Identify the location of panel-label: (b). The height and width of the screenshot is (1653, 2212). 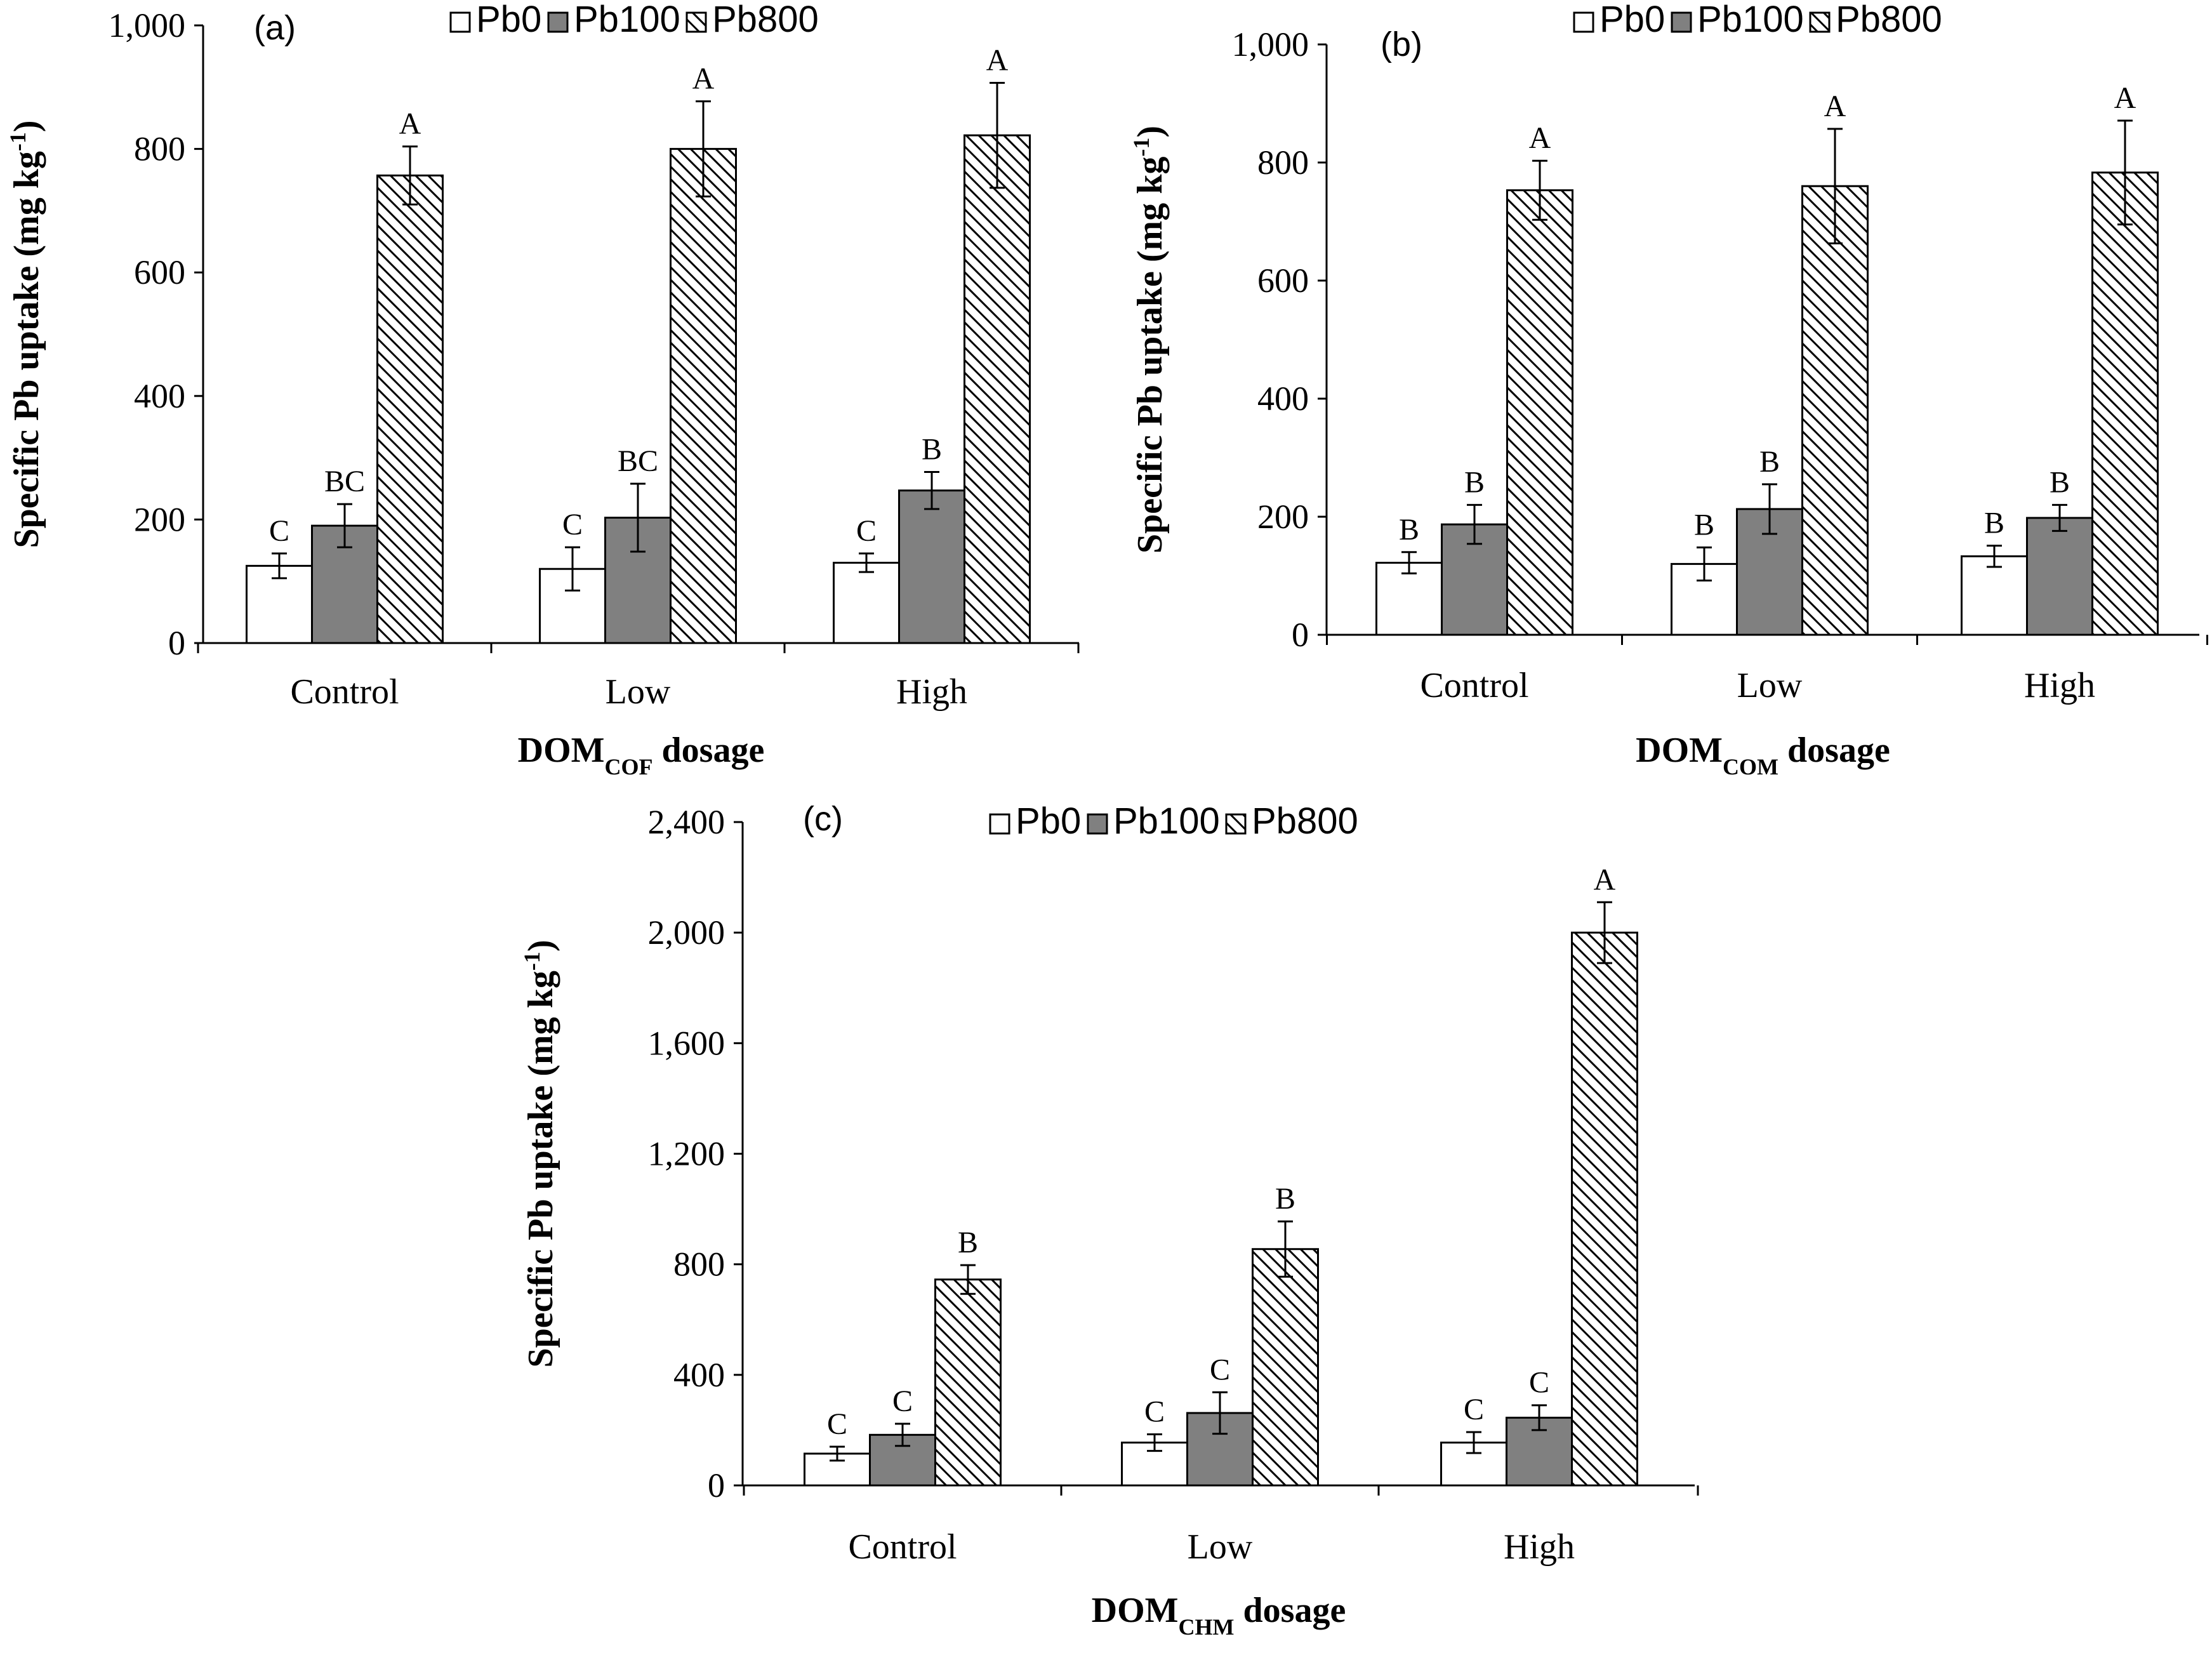
(1401, 44).